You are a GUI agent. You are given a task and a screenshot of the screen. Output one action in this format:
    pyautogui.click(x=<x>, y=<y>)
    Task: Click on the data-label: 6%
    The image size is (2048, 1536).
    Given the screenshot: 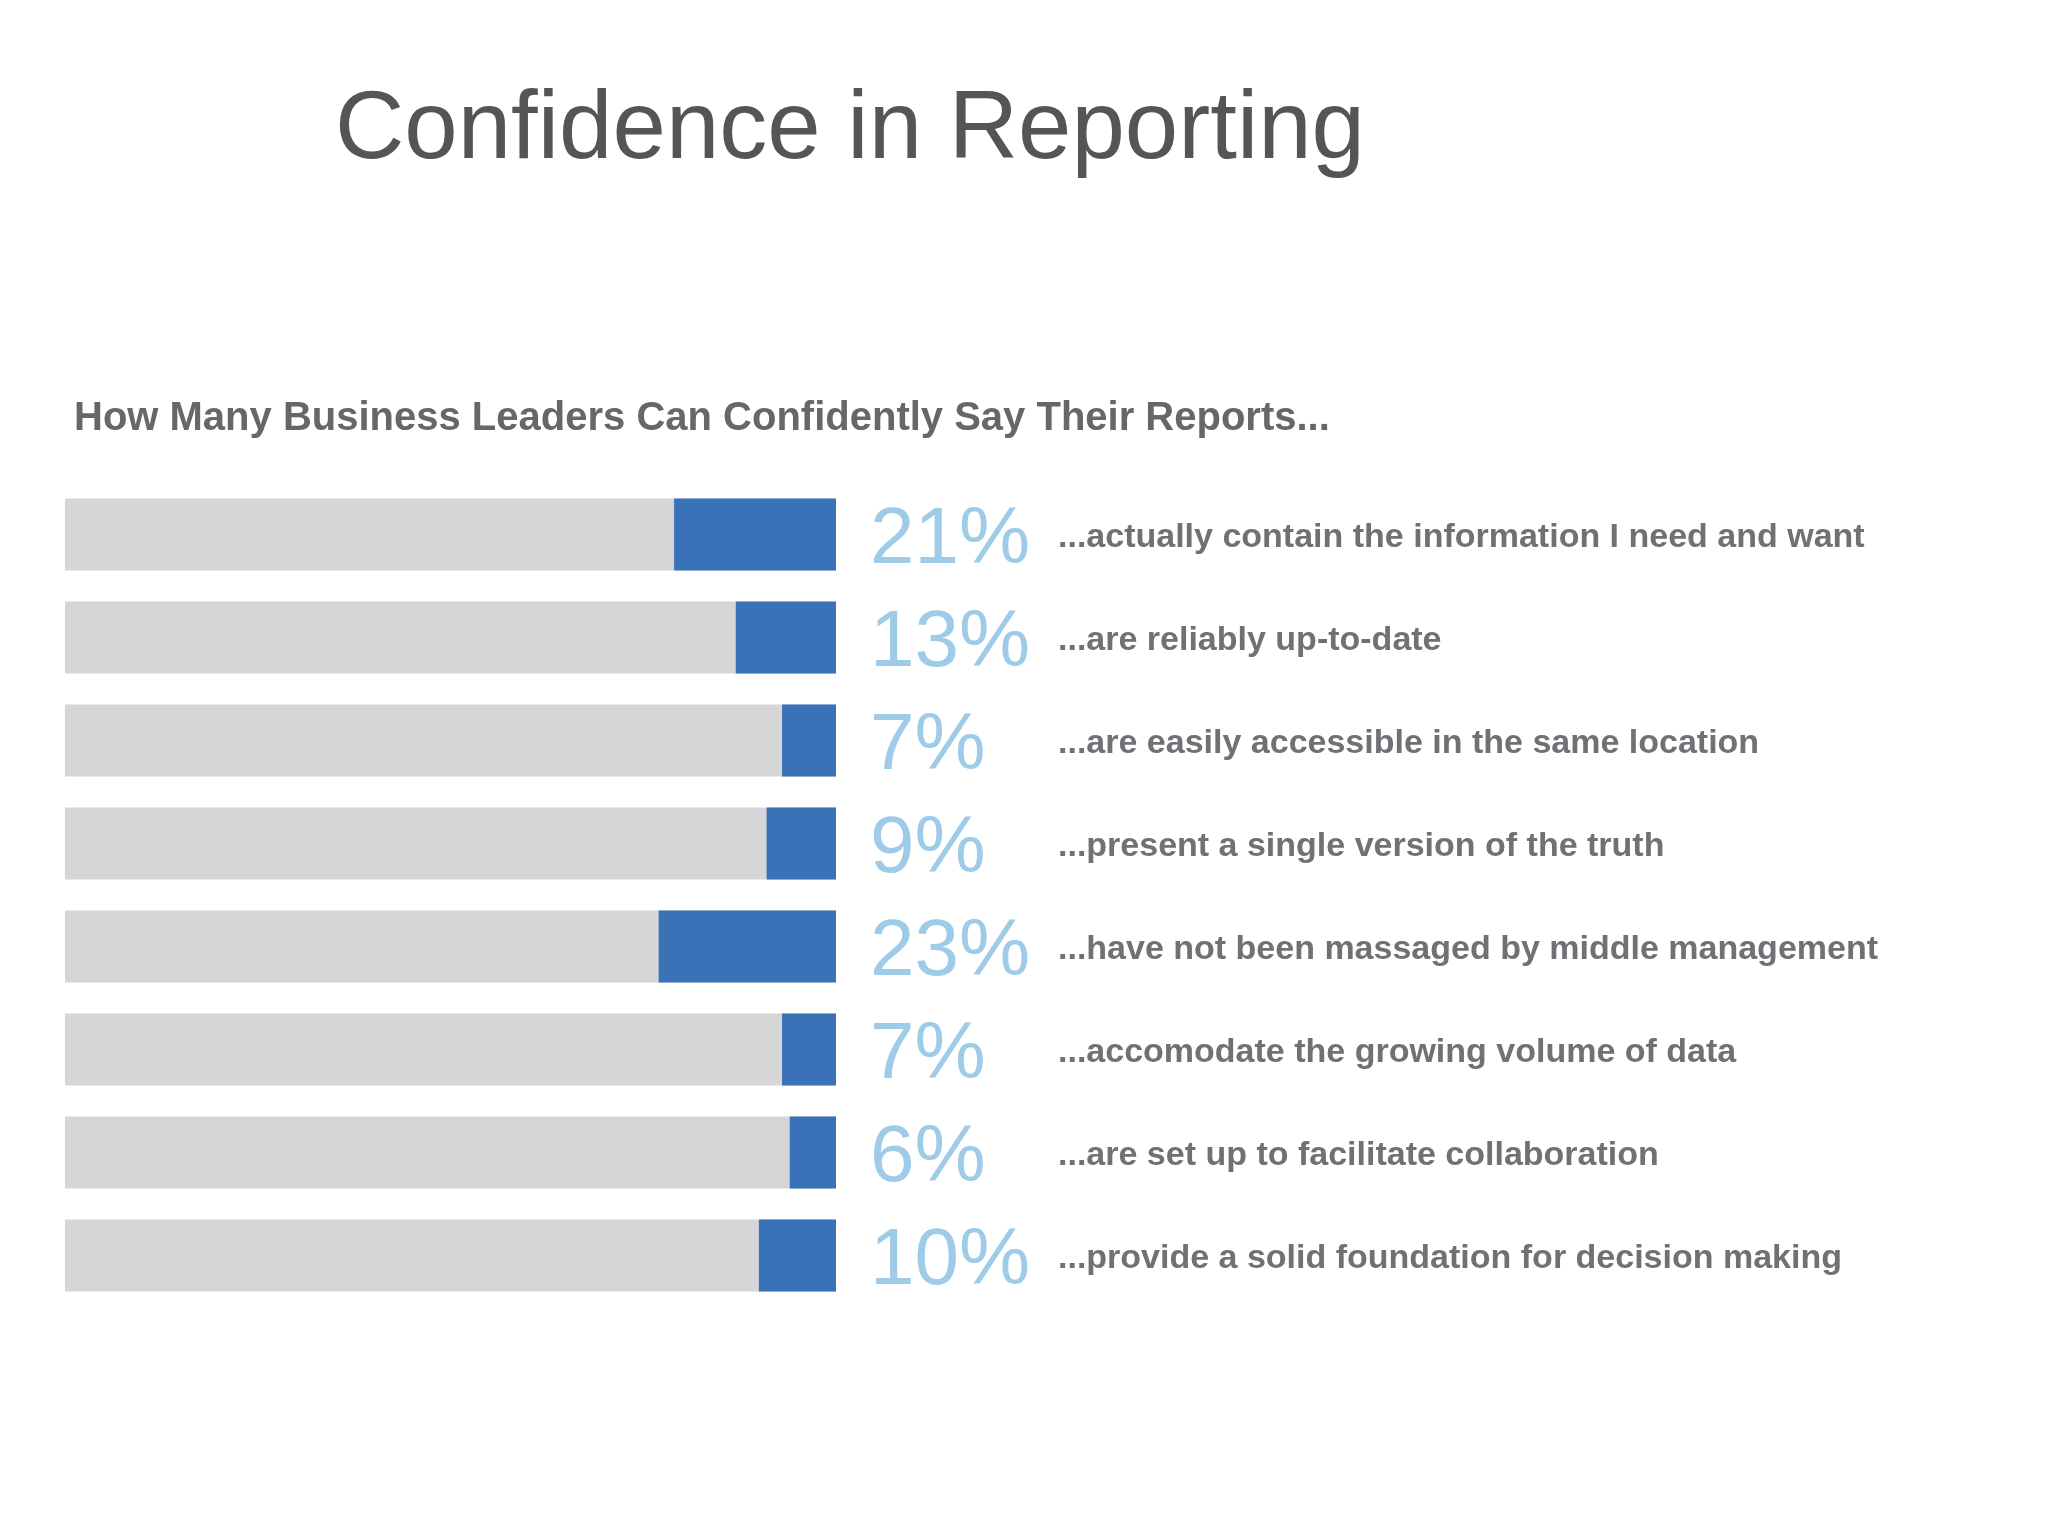 What is the action you would take?
    pyautogui.click(x=928, y=1154)
    